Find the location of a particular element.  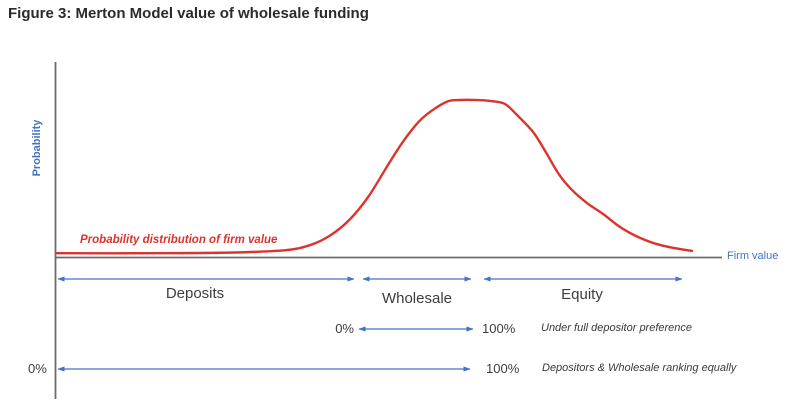

x-axis-label: Firm value is located at coordinates (753, 256).